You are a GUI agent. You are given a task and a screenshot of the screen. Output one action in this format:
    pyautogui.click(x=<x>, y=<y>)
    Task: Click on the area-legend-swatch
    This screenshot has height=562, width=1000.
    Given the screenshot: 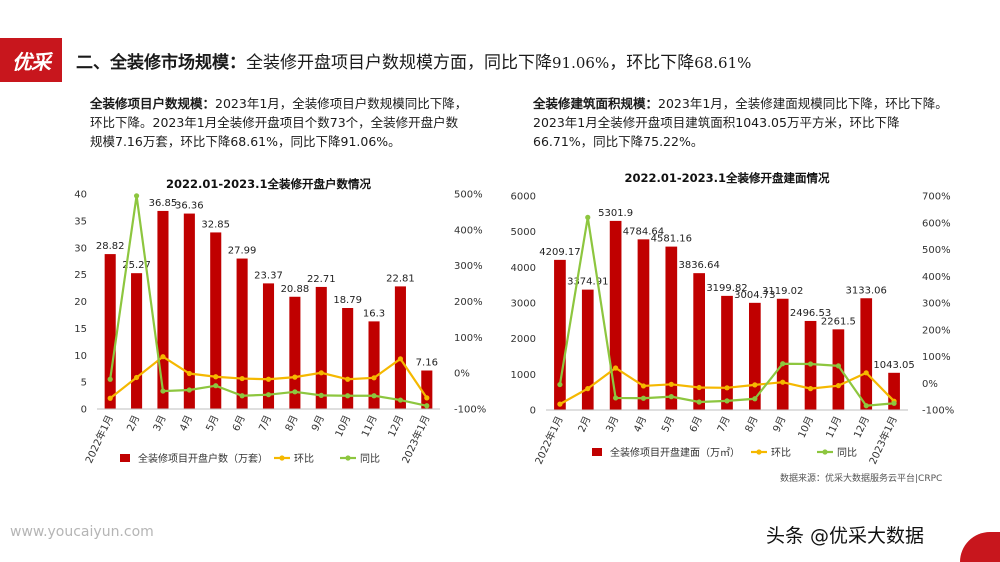 What is the action you would take?
    pyautogui.click(x=597, y=452)
    